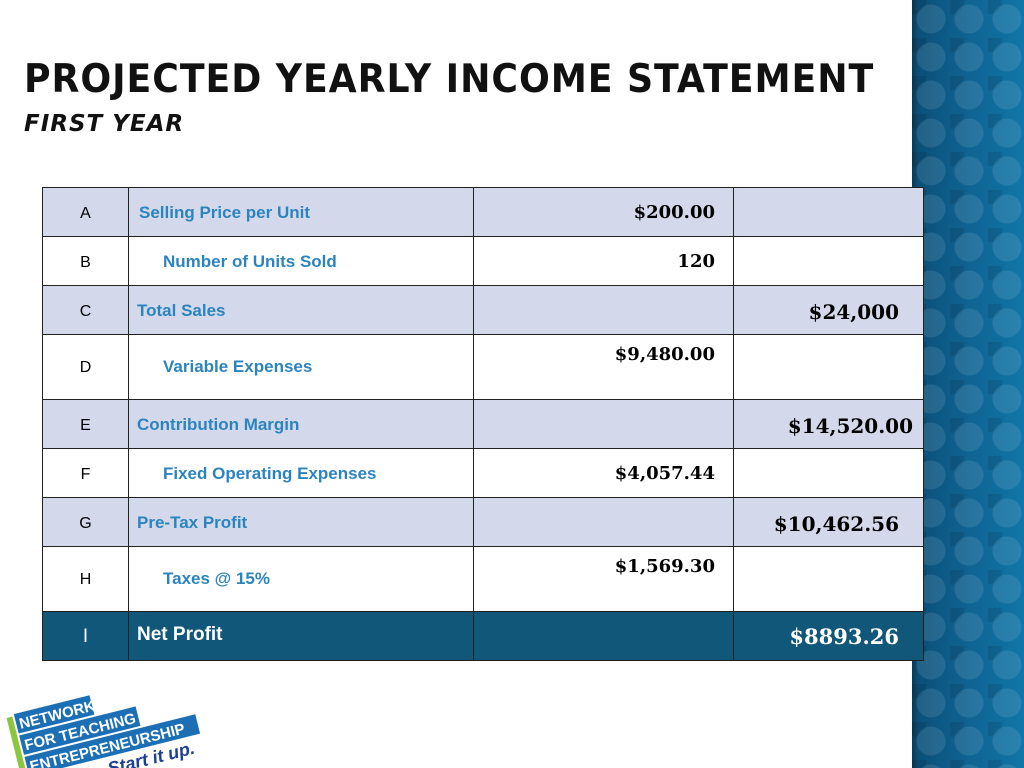 This screenshot has width=1024, height=768. I want to click on row-label: Pre-Tax Profit, so click(301, 522).